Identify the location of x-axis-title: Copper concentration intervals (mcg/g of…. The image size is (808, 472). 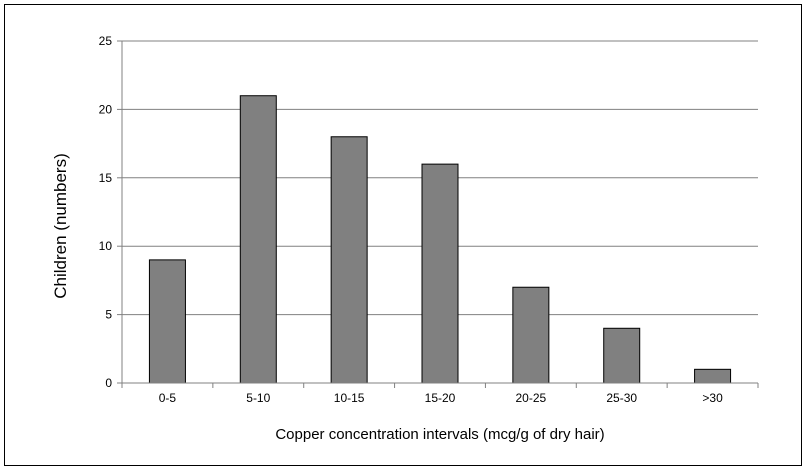
(439, 434).